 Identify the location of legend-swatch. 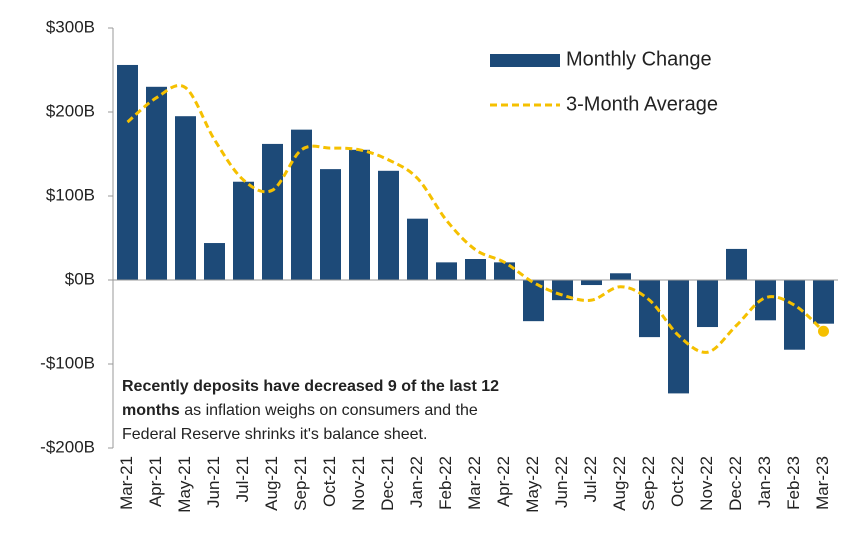
(525, 60).